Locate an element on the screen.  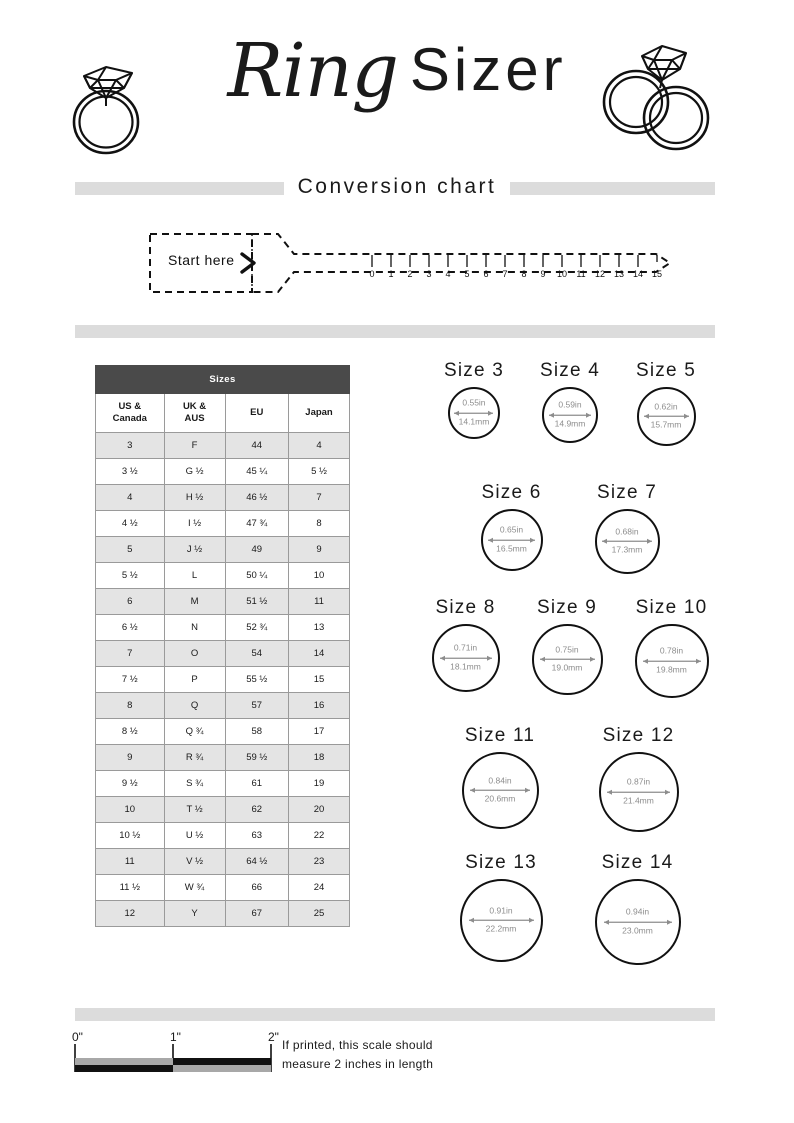
table-head: Sizes US & Canada UK & AUS EU Japan is located at coordinates (222, 399).